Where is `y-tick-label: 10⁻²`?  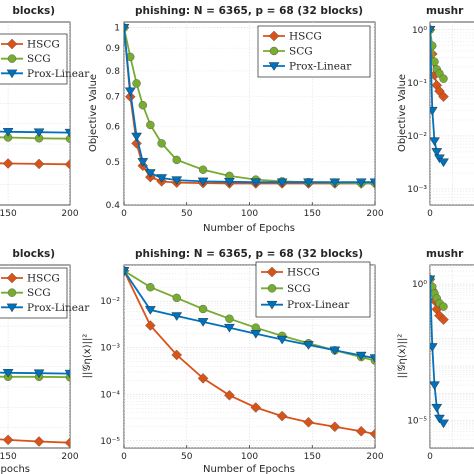 y-tick-label: 10⁻² is located at coordinates (417, 137).